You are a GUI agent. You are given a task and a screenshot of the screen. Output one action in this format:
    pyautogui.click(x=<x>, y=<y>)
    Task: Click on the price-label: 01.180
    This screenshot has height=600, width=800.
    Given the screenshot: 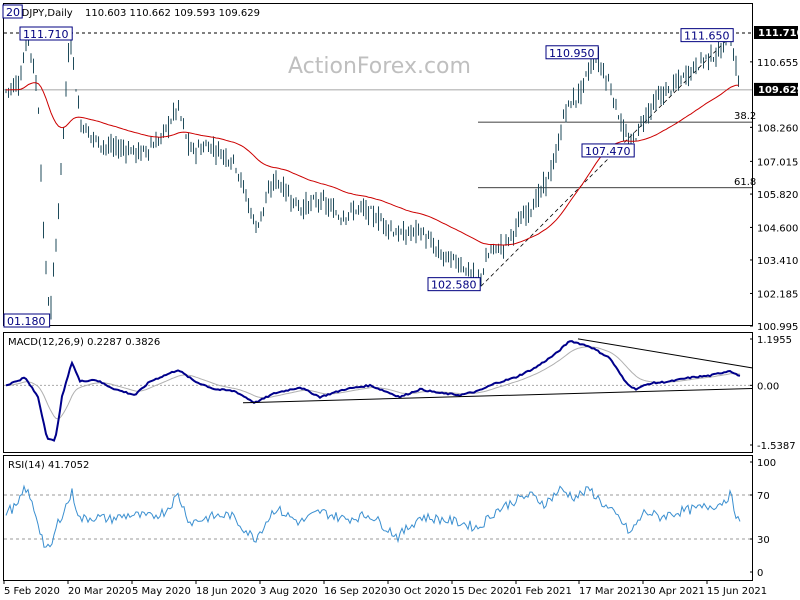 What is the action you would take?
    pyautogui.click(x=26, y=321)
    